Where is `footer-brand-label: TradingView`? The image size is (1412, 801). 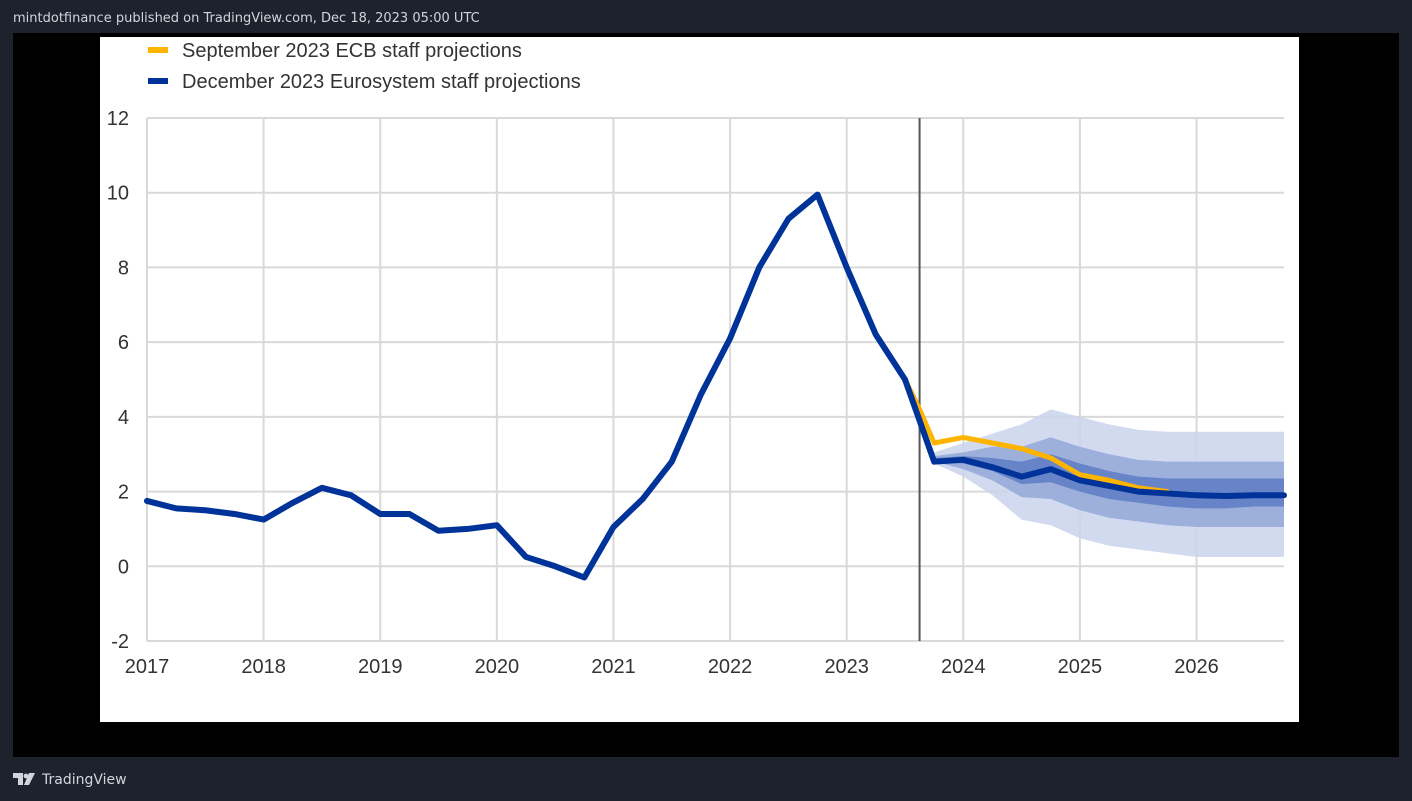 footer-brand-label: TradingView is located at coordinates (84, 780).